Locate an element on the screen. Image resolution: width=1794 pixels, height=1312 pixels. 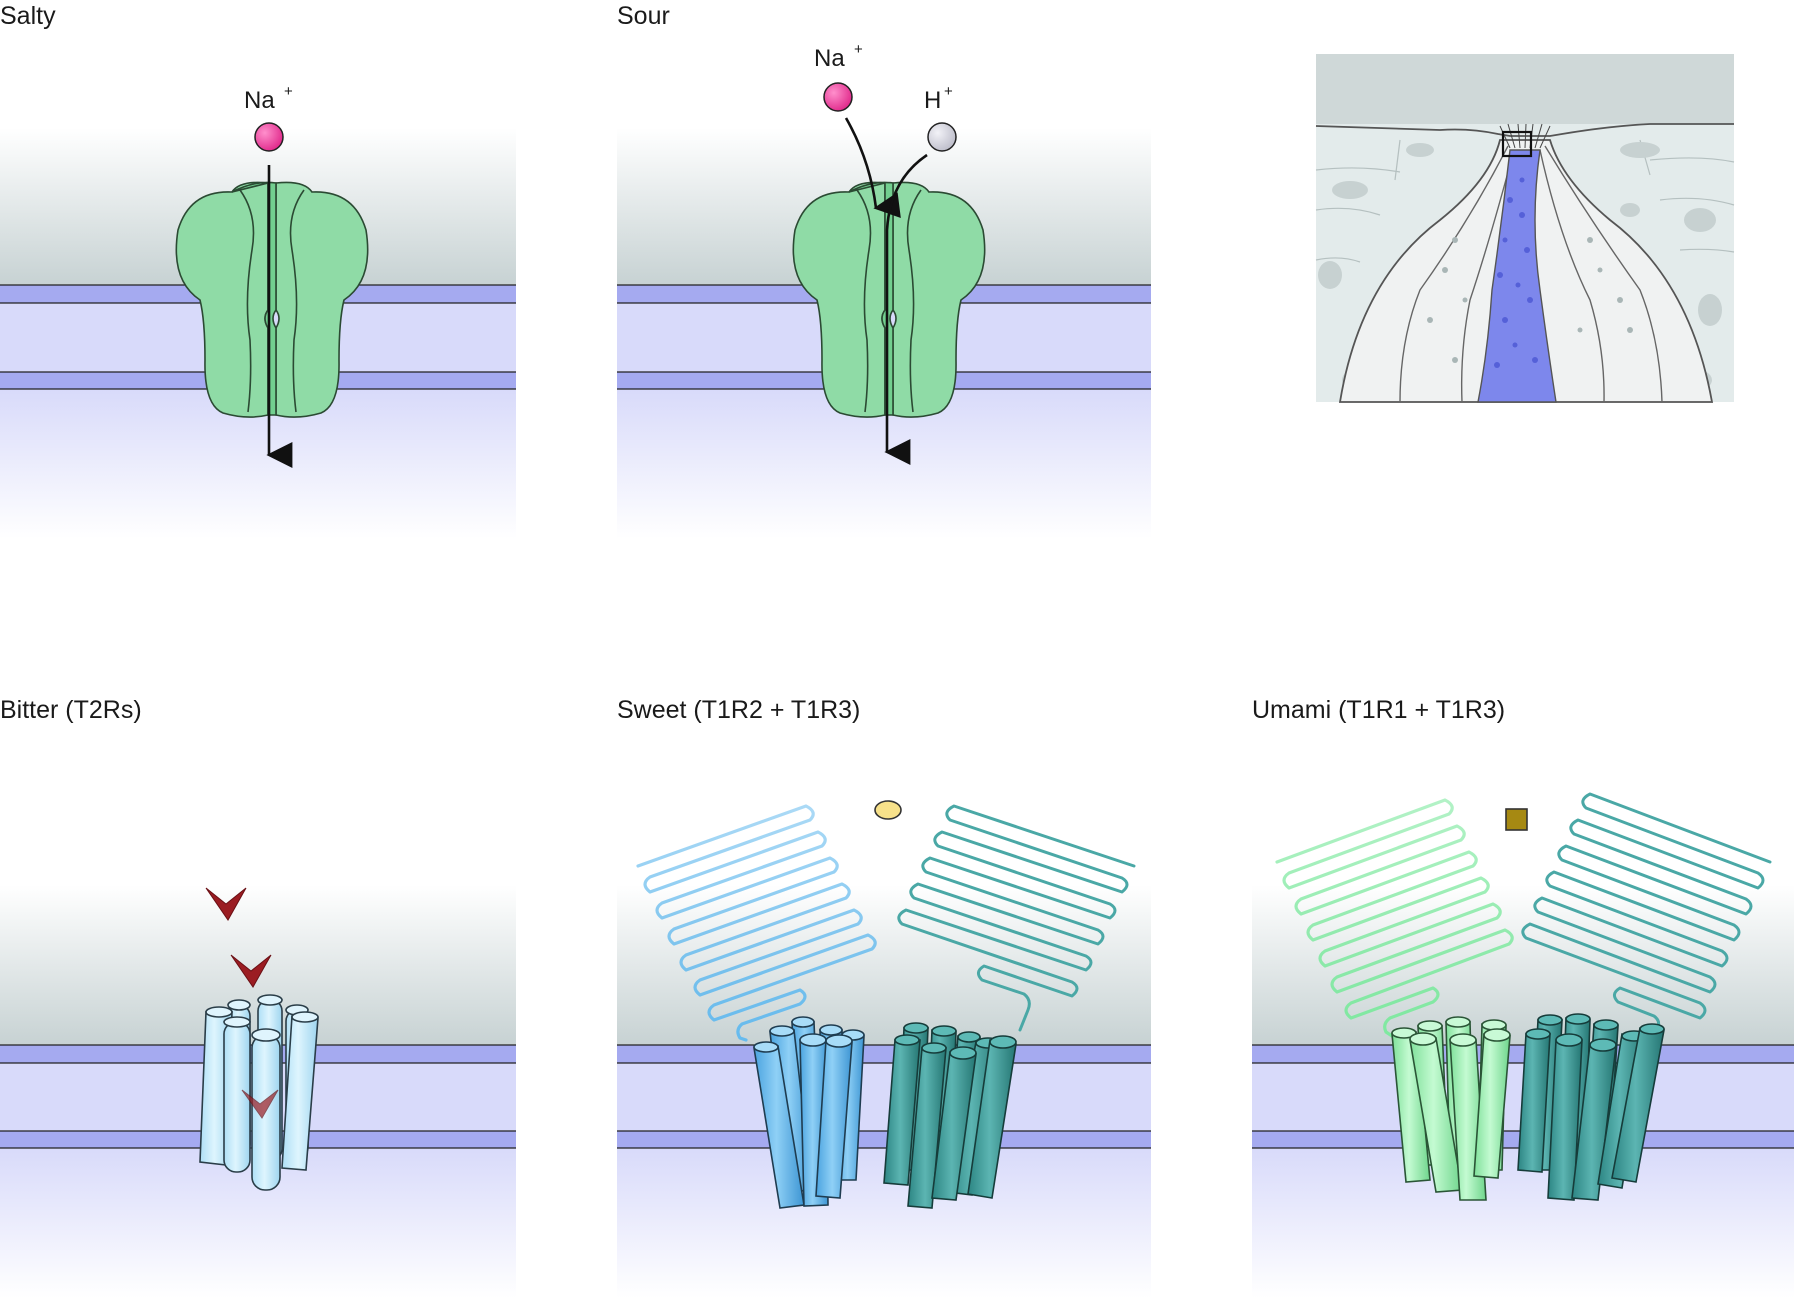
membrane-sweet is located at coordinates (884, 1091).